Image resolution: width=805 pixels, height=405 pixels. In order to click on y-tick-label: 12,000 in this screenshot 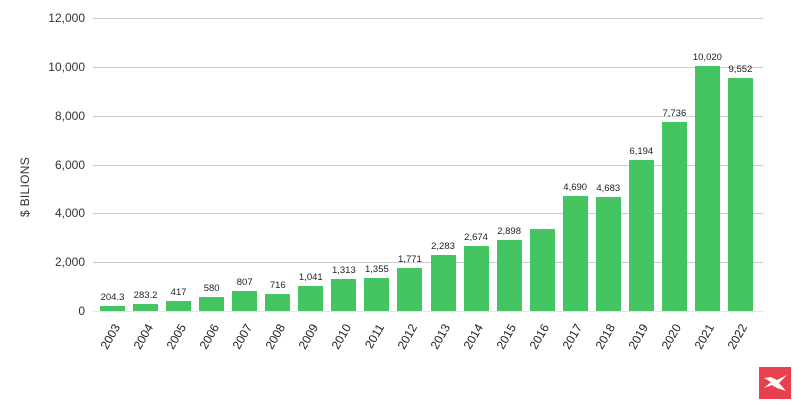, I will do `click(66, 18)`.